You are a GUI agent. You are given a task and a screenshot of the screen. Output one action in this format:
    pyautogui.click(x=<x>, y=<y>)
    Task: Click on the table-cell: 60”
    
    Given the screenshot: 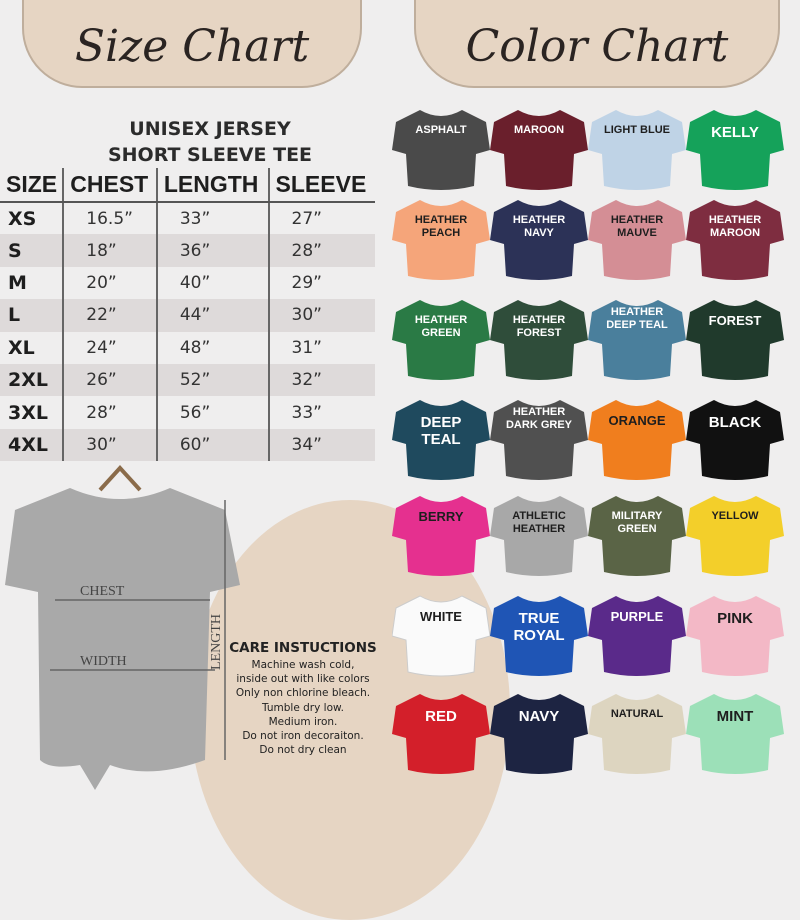 What is the action you would take?
    pyautogui.click(x=212, y=445)
    